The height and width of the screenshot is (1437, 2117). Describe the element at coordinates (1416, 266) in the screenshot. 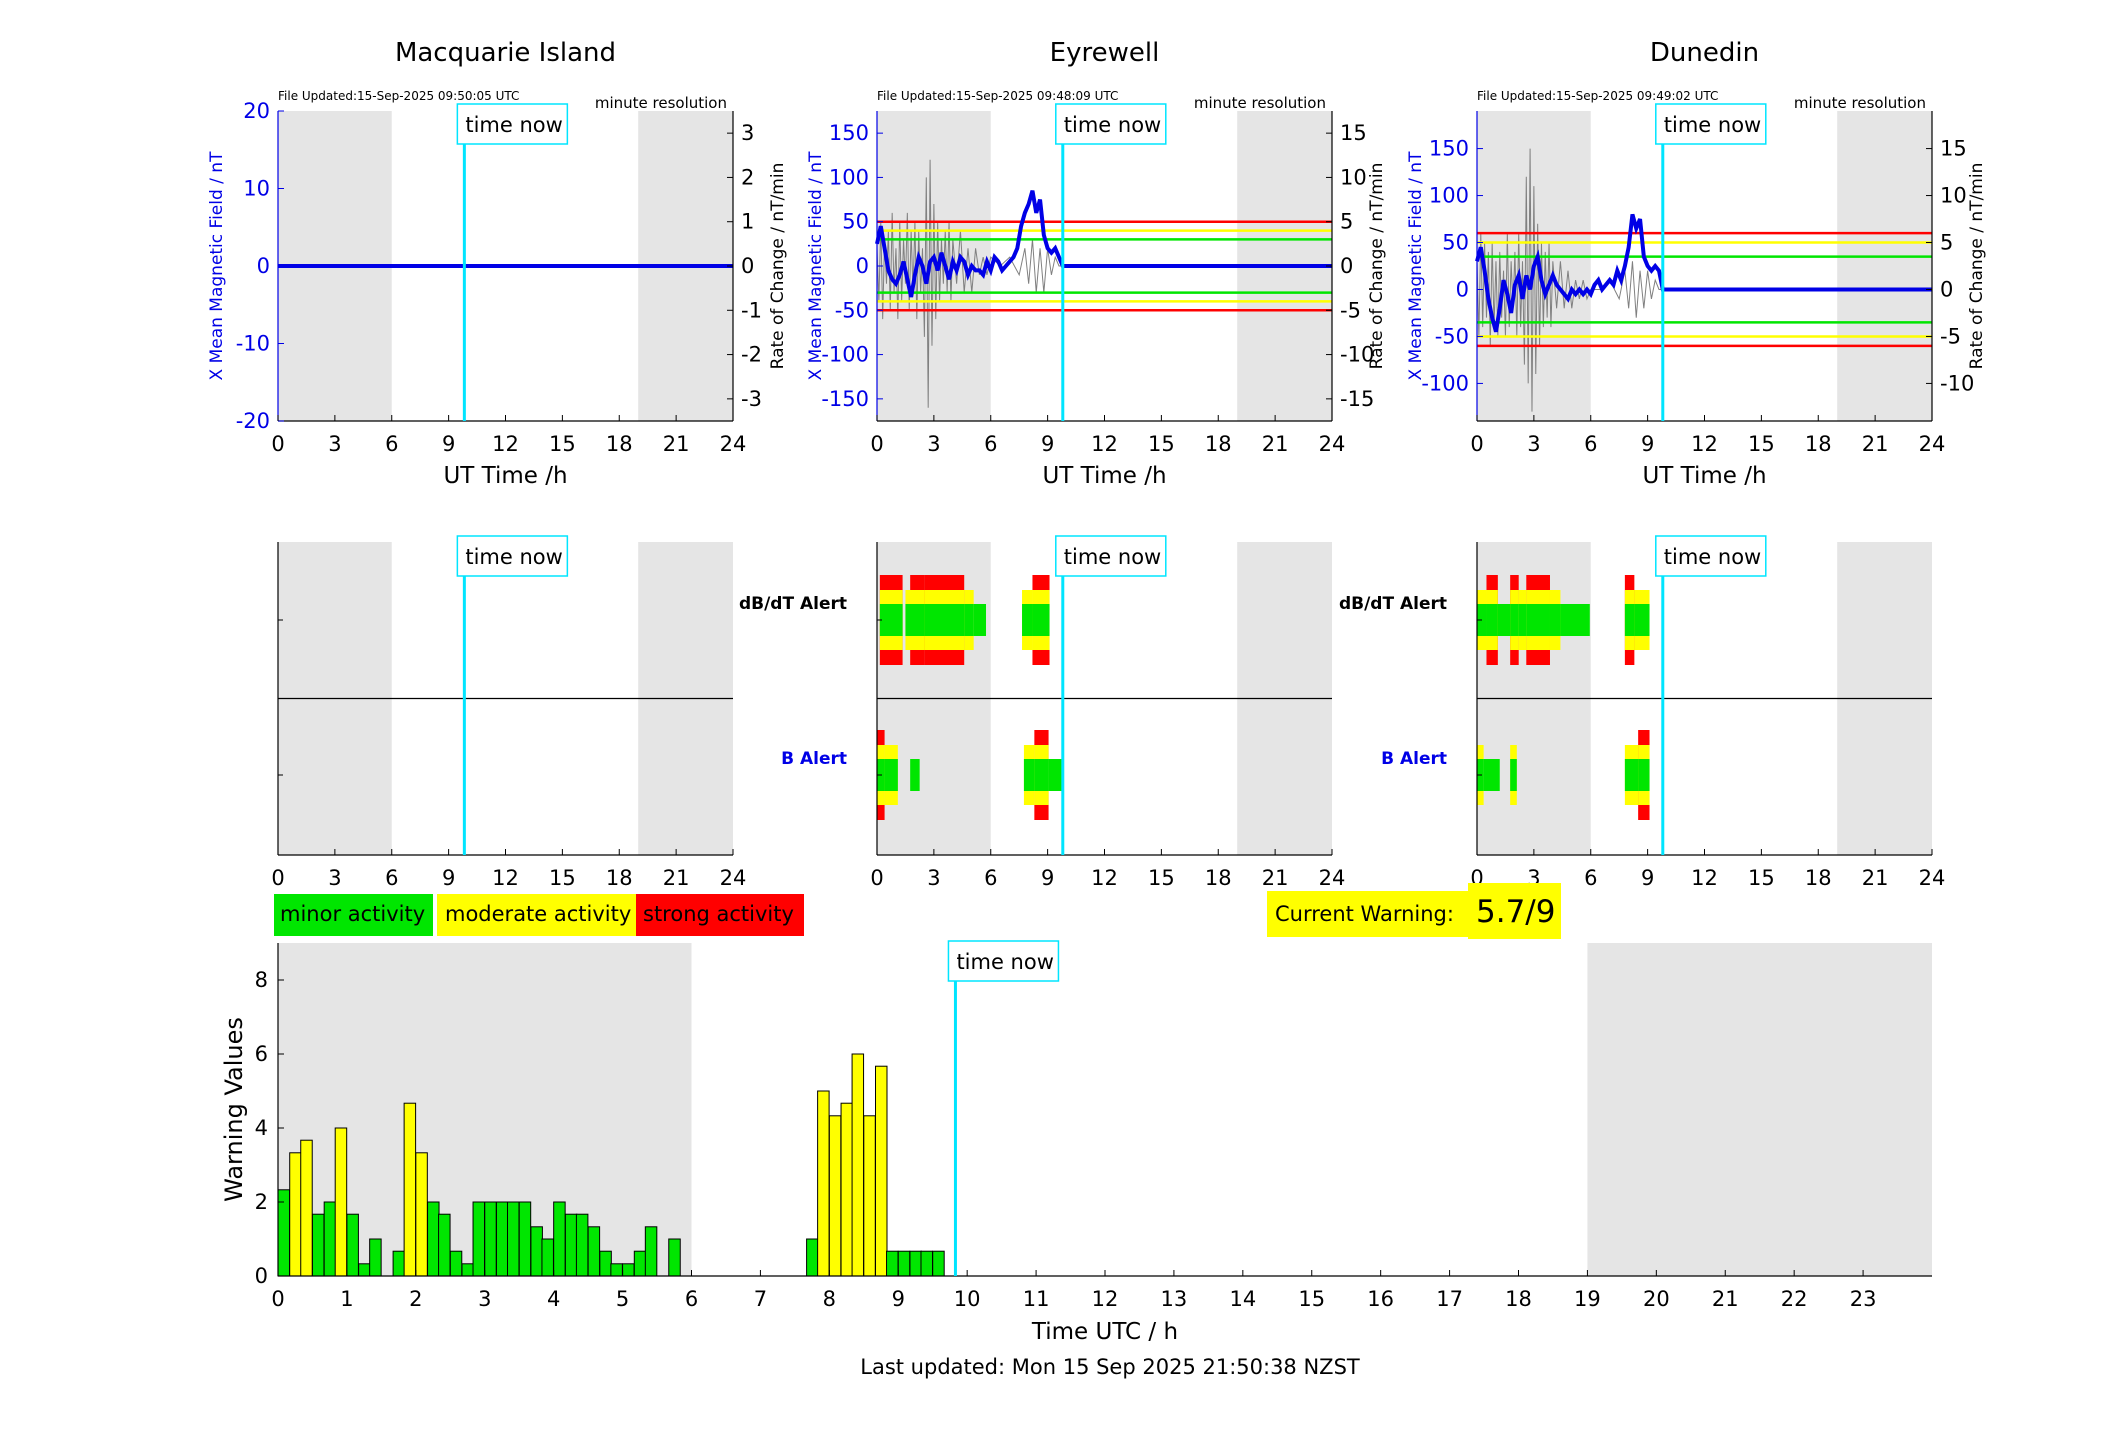

I see `y-axis-label-left: X Mean Magnetic Field / nT` at that location.